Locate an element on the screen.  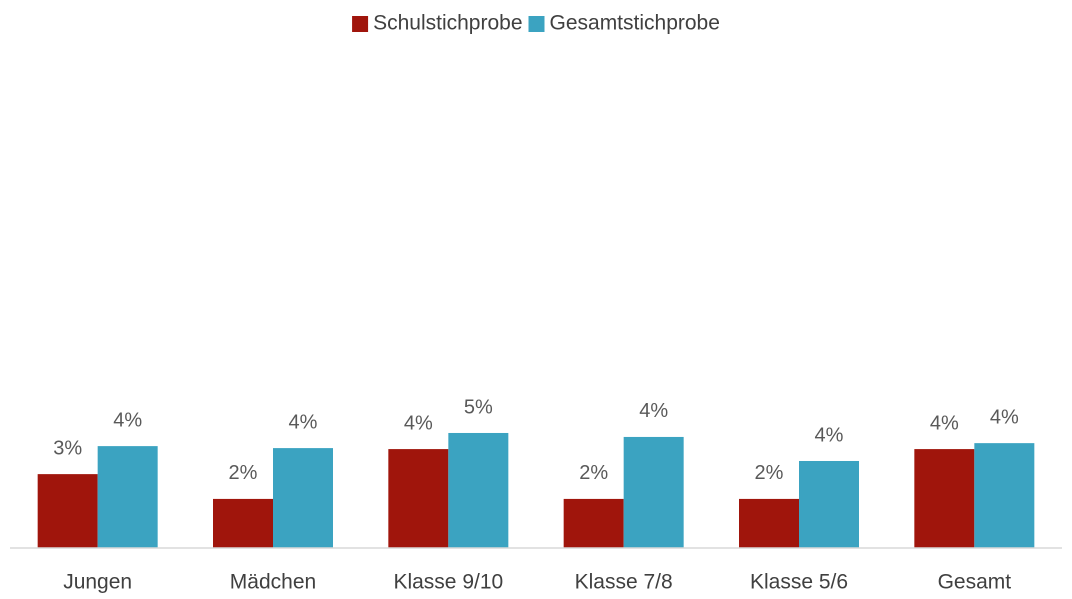
x-tick-label: Klasse 7/8 is located at coordinates (624, 582).